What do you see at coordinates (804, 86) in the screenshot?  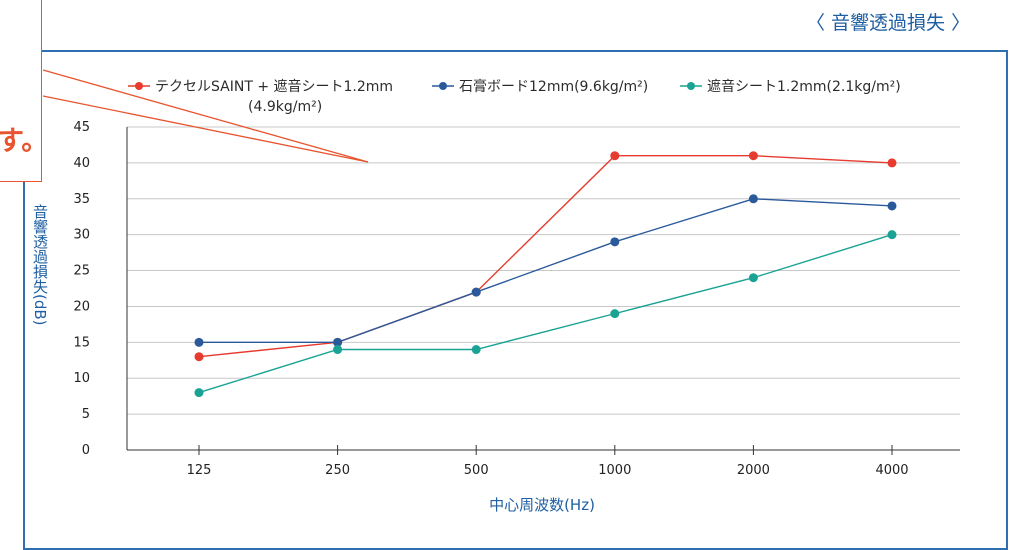 I see `legend-label: 遮音シート1.2mm(2.1kg/m²)` at bounding box center [804, 86].